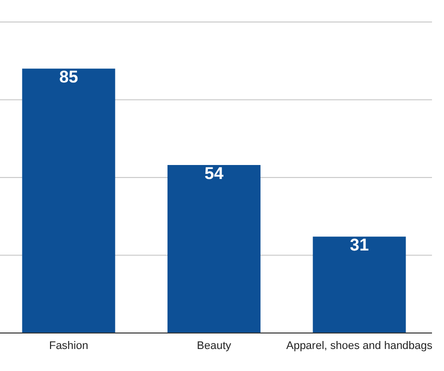  What do you see at coordinates (359, 245) in the screenshot?
I see `data-label: 31` at bounding box center [359, 245].